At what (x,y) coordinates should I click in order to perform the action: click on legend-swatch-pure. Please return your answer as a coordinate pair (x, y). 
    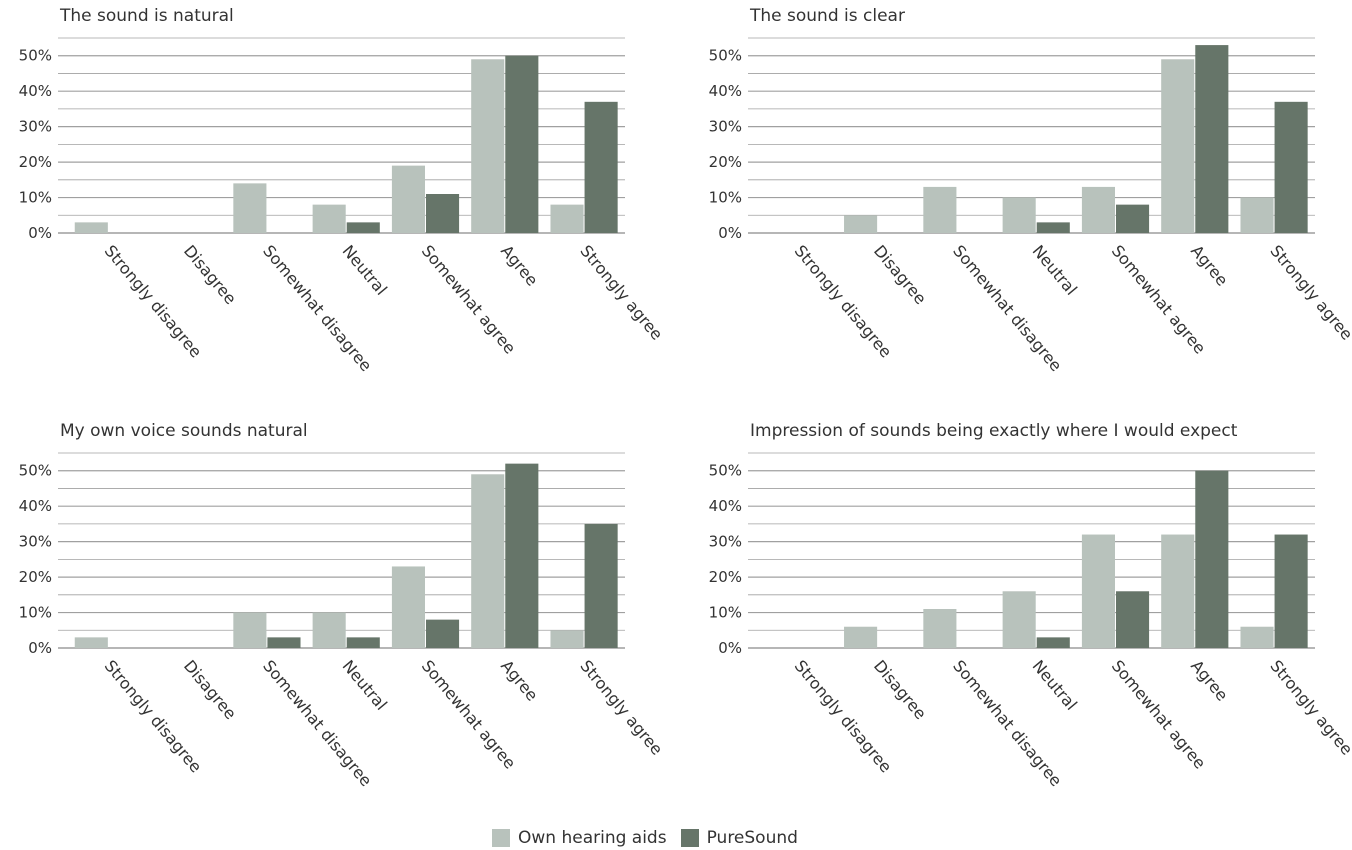
    Looking at the image, I should click on (689, 838).